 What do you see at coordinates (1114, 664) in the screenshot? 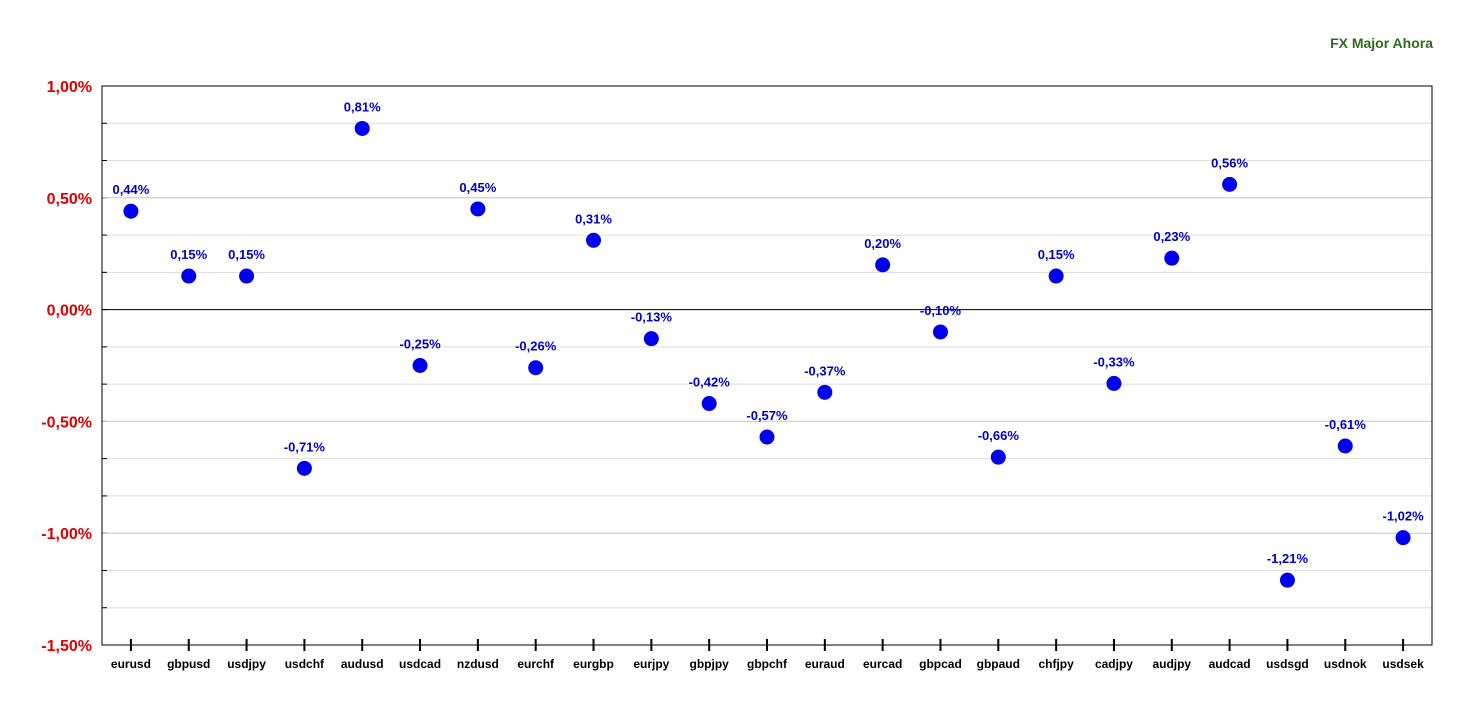
I see `x-tick-label: cadjpy` at bounding box center [1114, 664].